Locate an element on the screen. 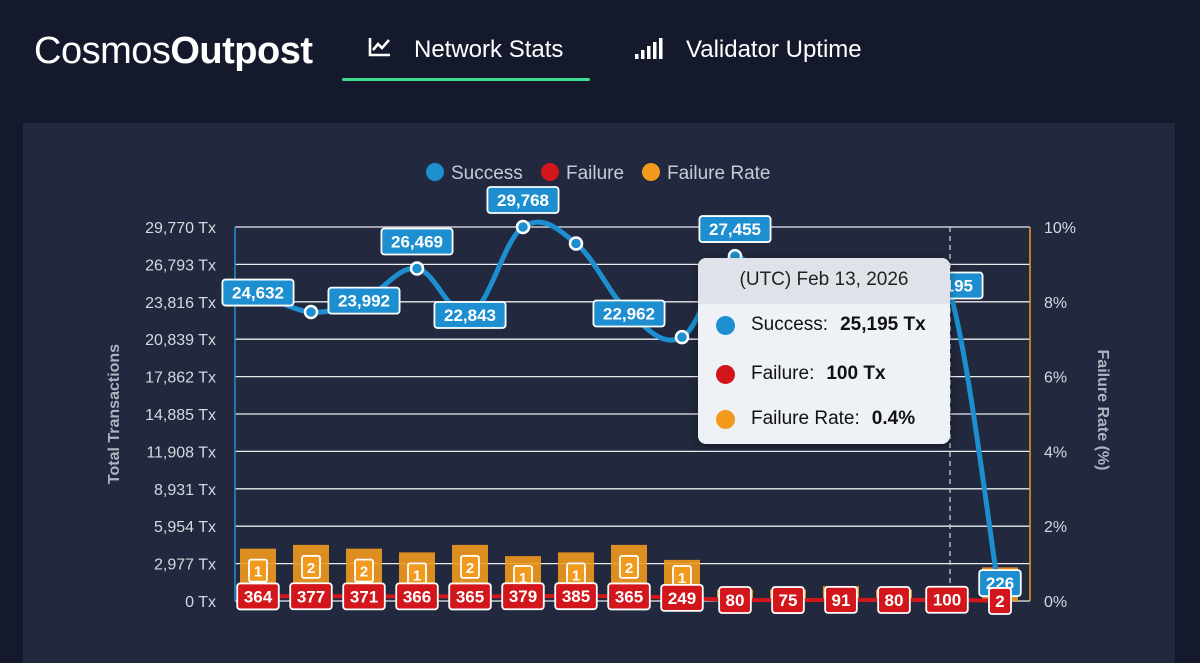 The height and width of the screenshot is (663, 1200). y-tick-label: 8,931 Tx is located at coordinates (185, 490).